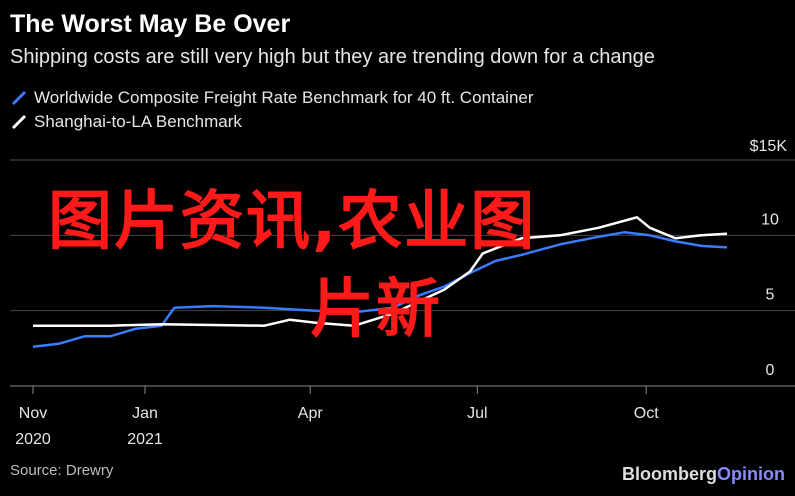  What do you see at coordinates (19, 122) in the screenshot?
I see `legend-white-line-icon` at bounding box center [19, 122].